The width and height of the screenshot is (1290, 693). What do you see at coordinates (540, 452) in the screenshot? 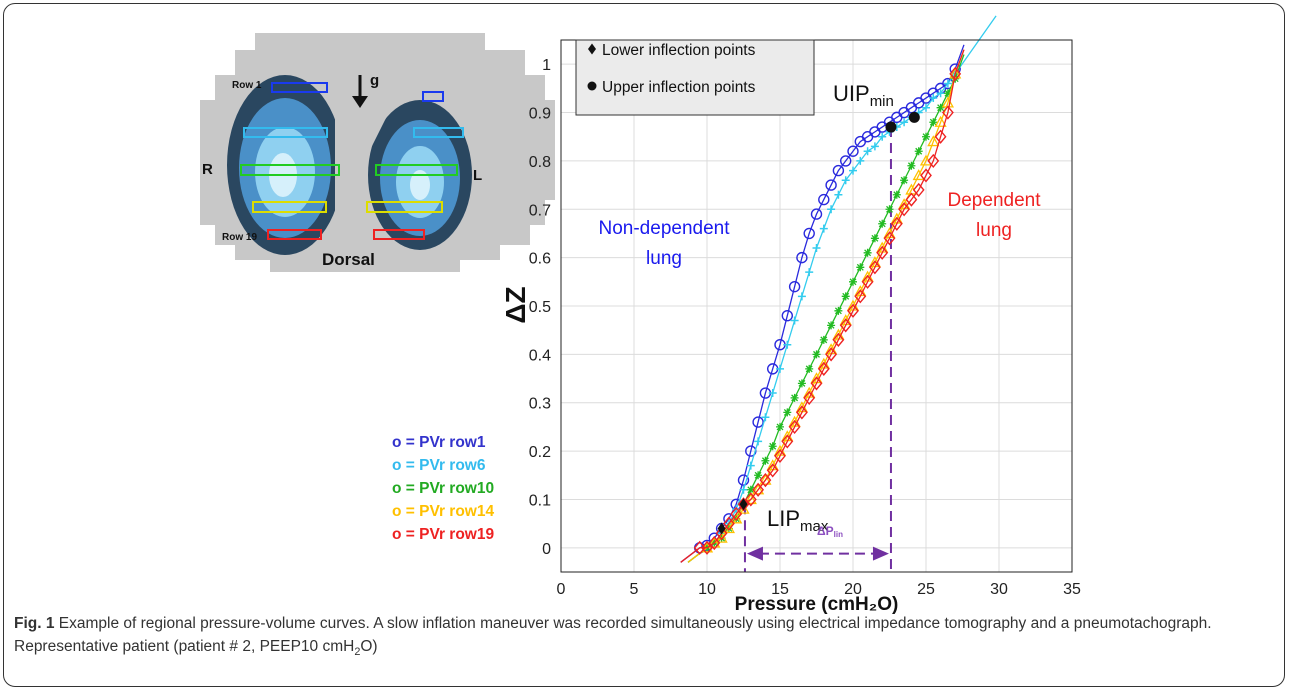
I see `y-tick-label: 0.2` at bounding box center [540, 452].